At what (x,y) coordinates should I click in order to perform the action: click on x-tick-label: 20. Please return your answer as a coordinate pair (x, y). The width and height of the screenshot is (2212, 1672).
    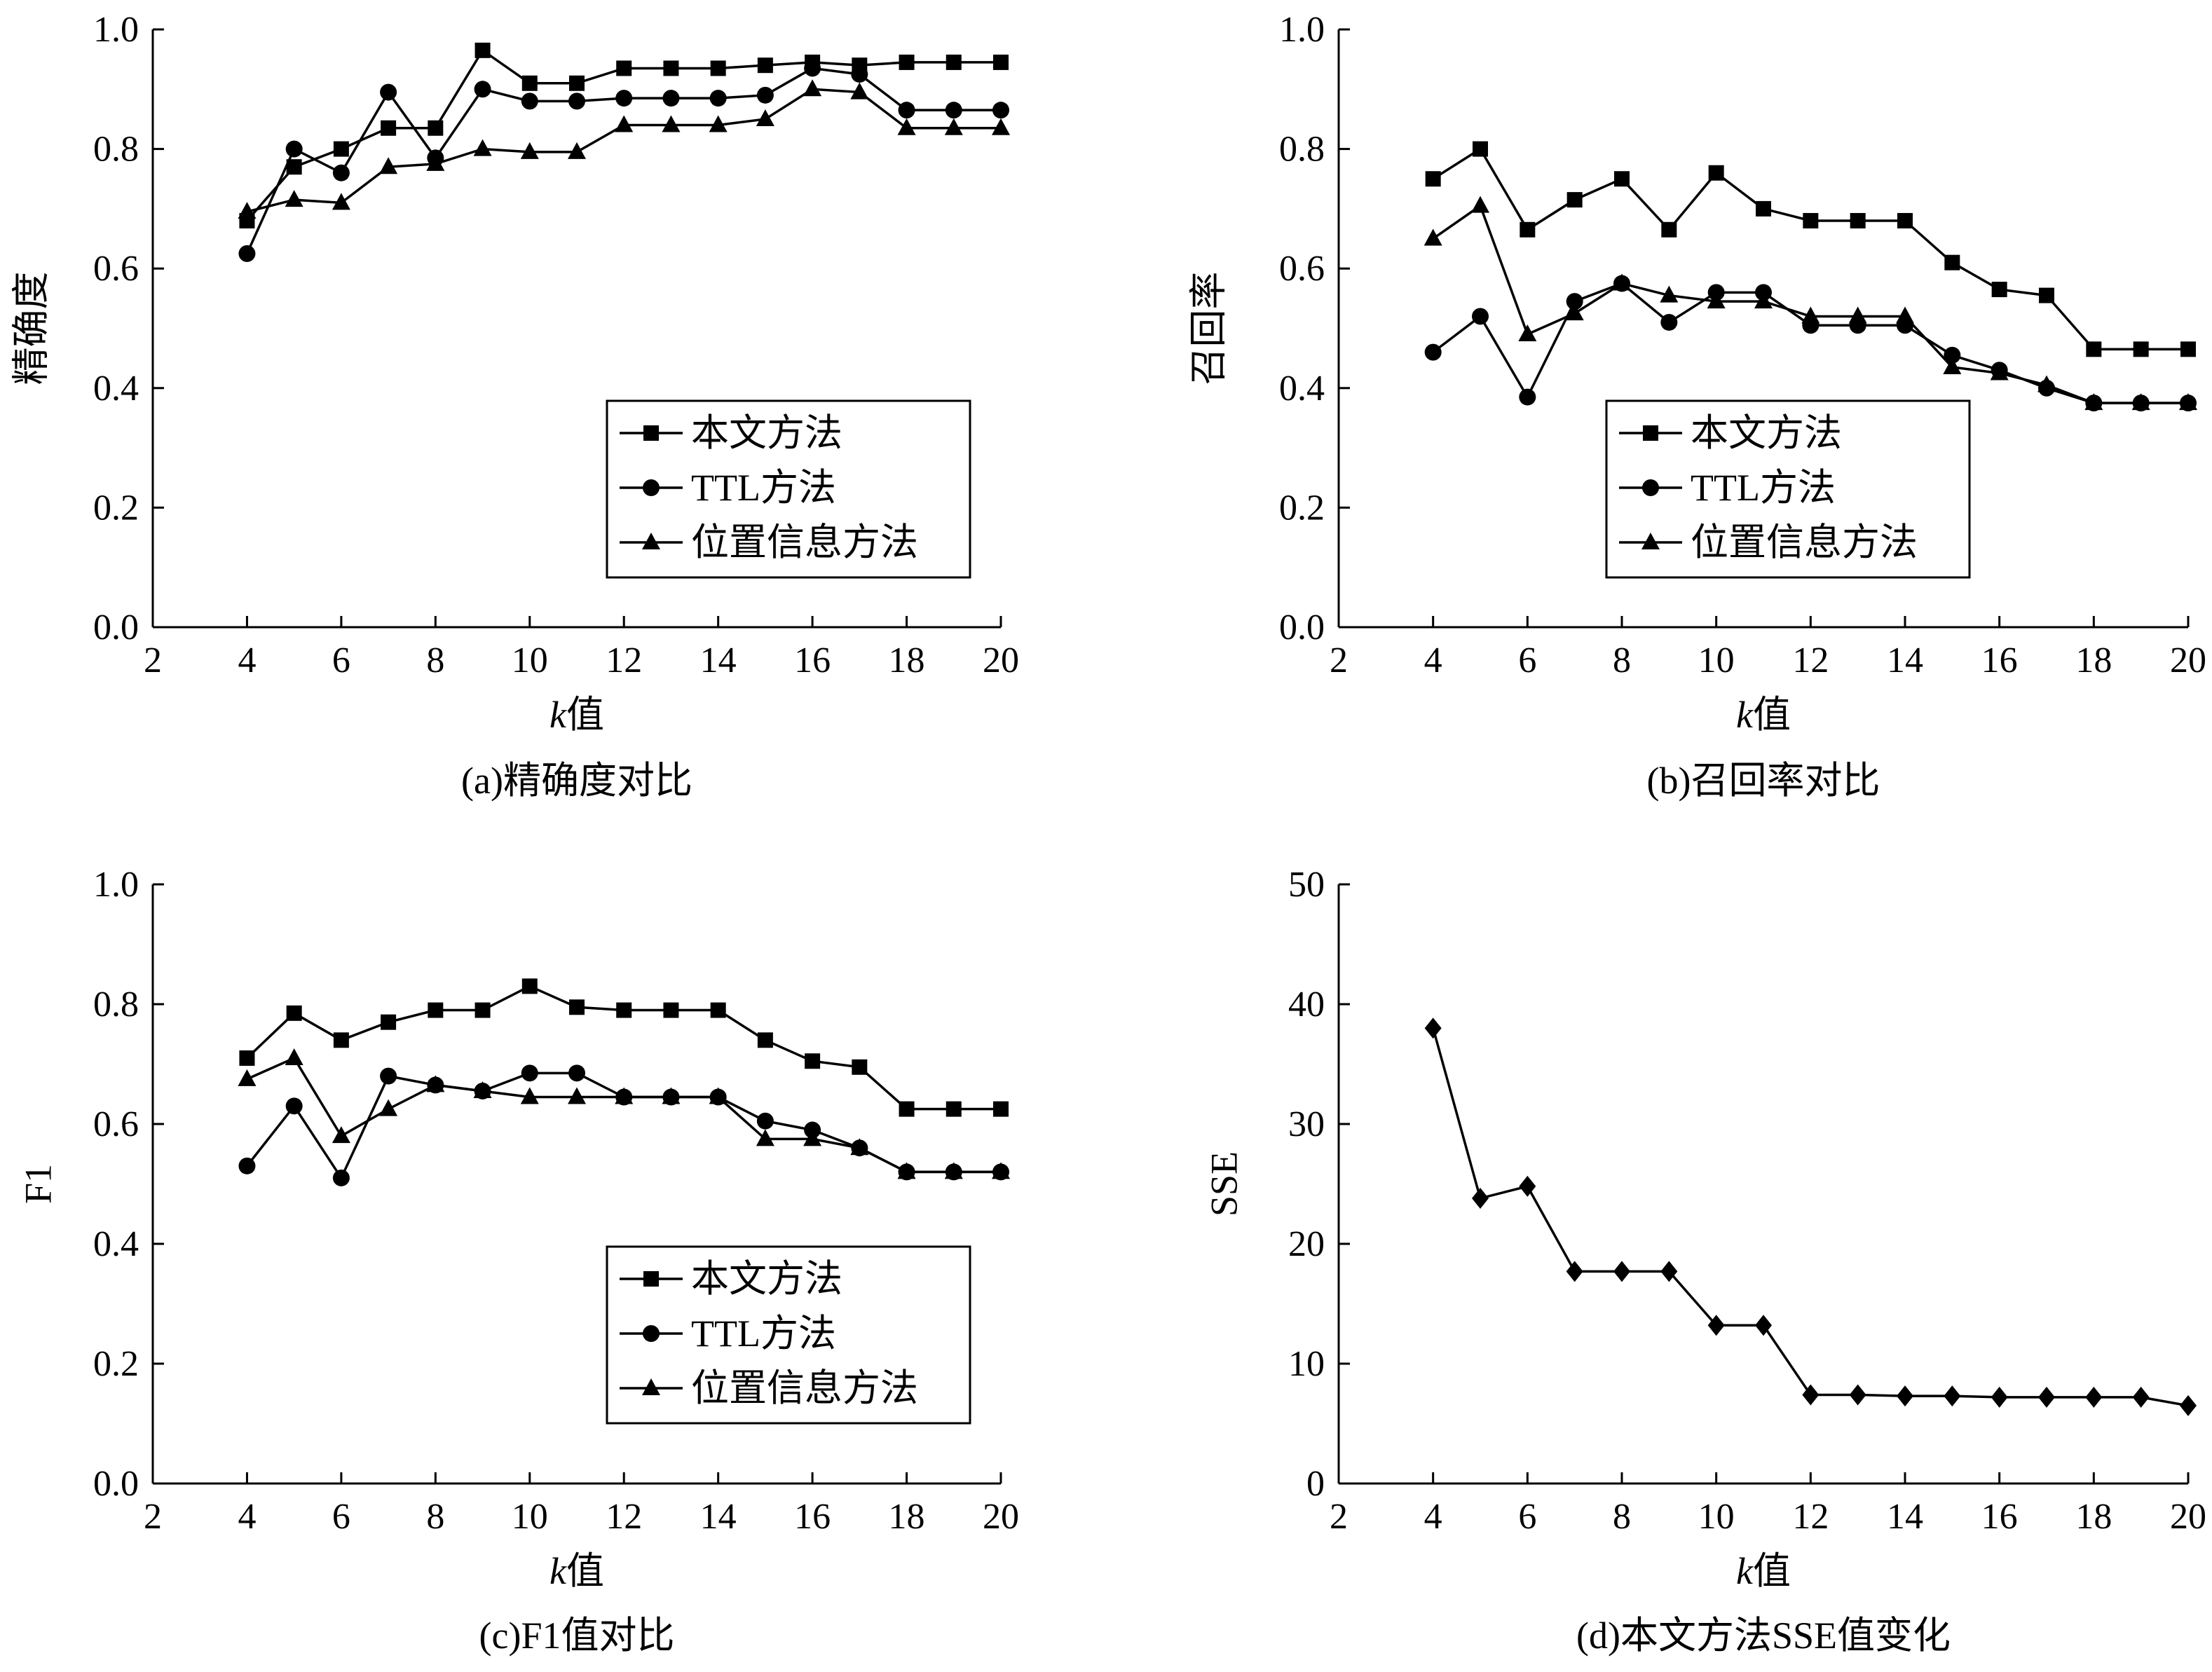
    Looking at the image, I should click on (2188, 660).